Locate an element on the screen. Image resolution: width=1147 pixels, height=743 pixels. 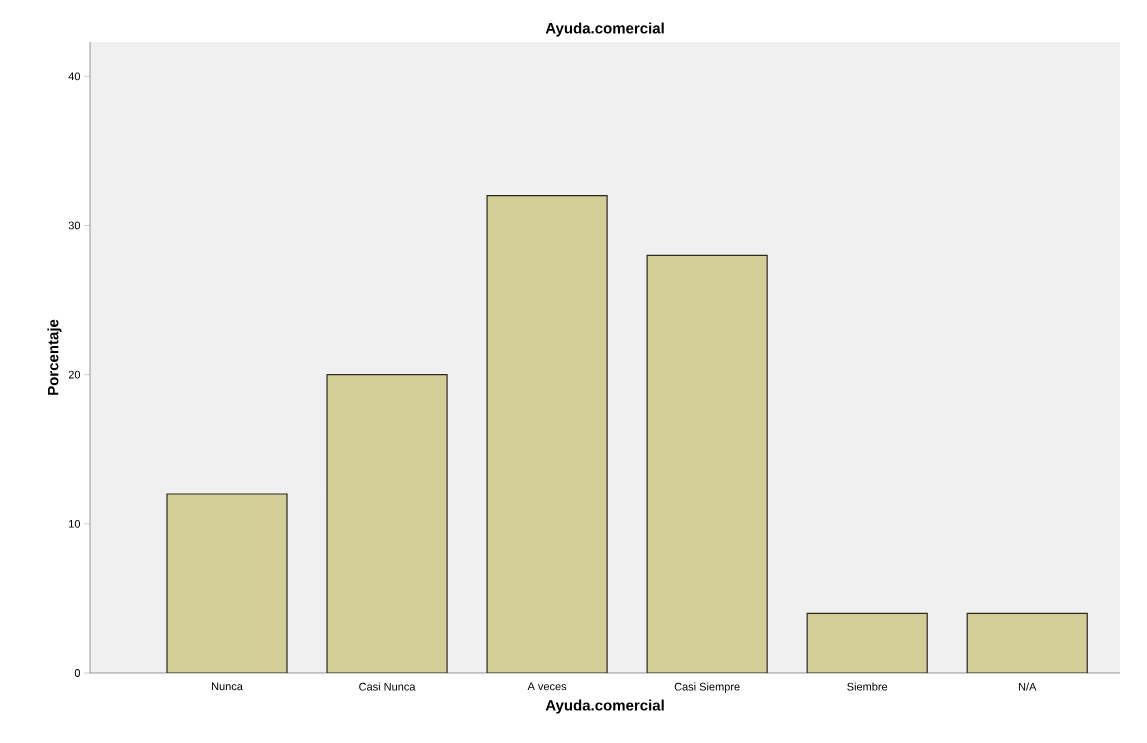
y-tick-label: 20 is located at coordinates (74, 374).